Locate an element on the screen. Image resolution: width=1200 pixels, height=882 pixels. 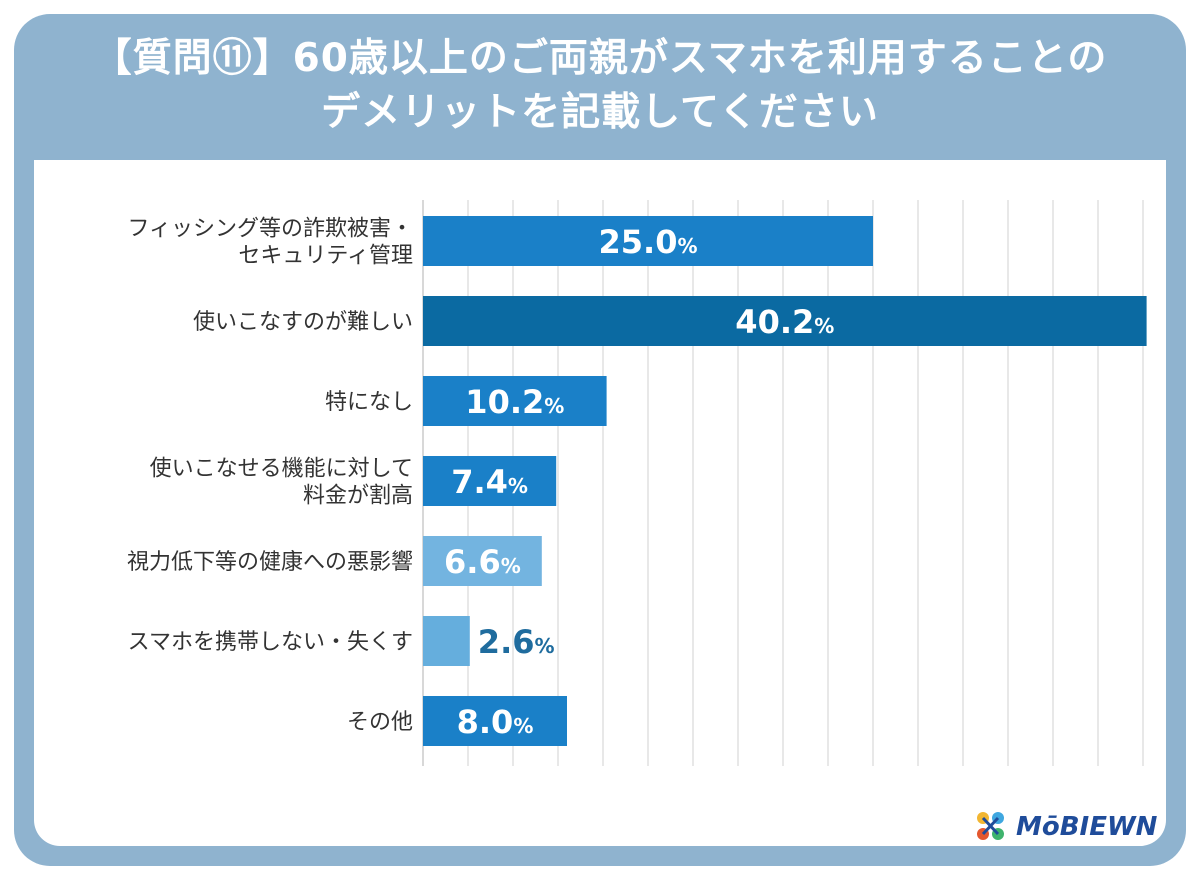
mobiewn-logo: MōBIEWN is located at coordinates (1066, 826).